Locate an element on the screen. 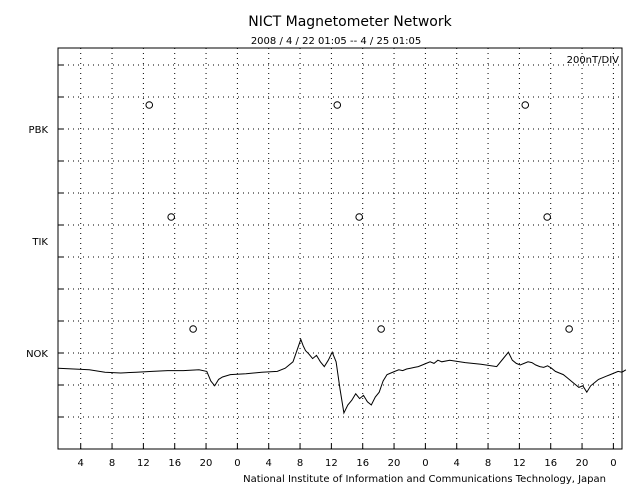 This screenshot has width=640, height=500. chart-title: NICT Magnetometer Network is located at coordinates (350, 22).